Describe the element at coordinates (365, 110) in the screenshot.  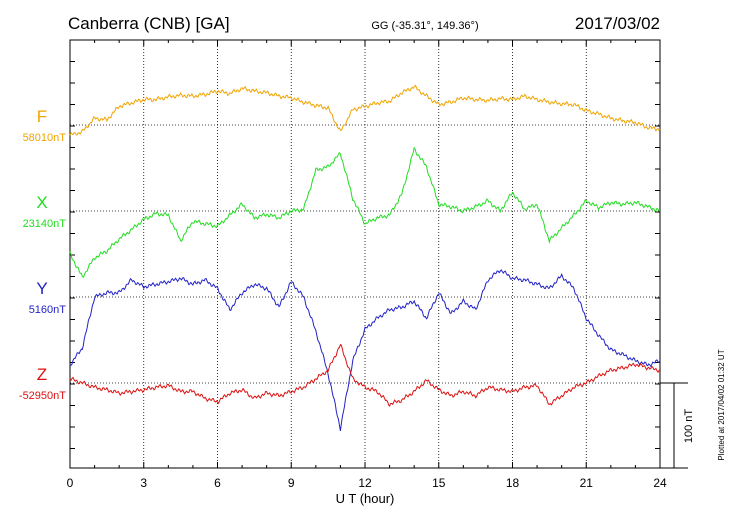
I see `series-line-f` at that location.